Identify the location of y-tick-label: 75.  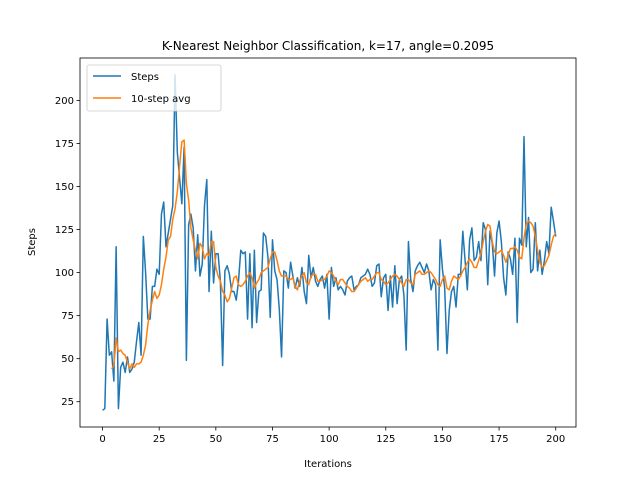
(67, 316).